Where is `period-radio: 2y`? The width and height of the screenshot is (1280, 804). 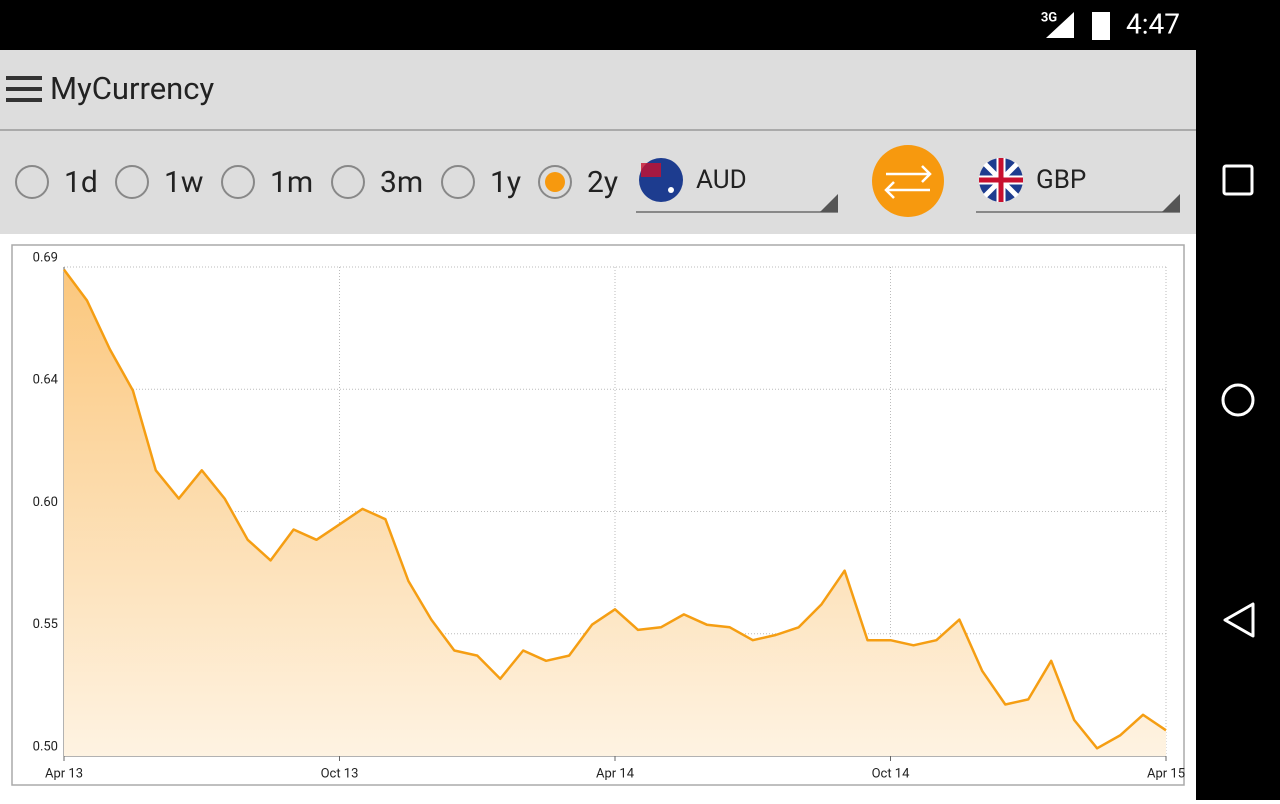 period-radio: 2y is located at coordinates (578, 182).